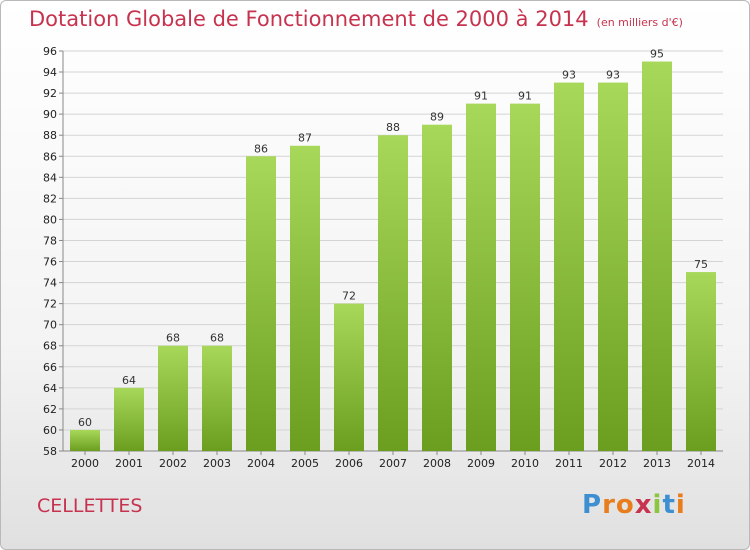 Image resolution: width=750 pixels, height=550 pixels. Describe the element at coordinates (50, 451) in the screenshot. I see `y-tick-label: 58` at that location.